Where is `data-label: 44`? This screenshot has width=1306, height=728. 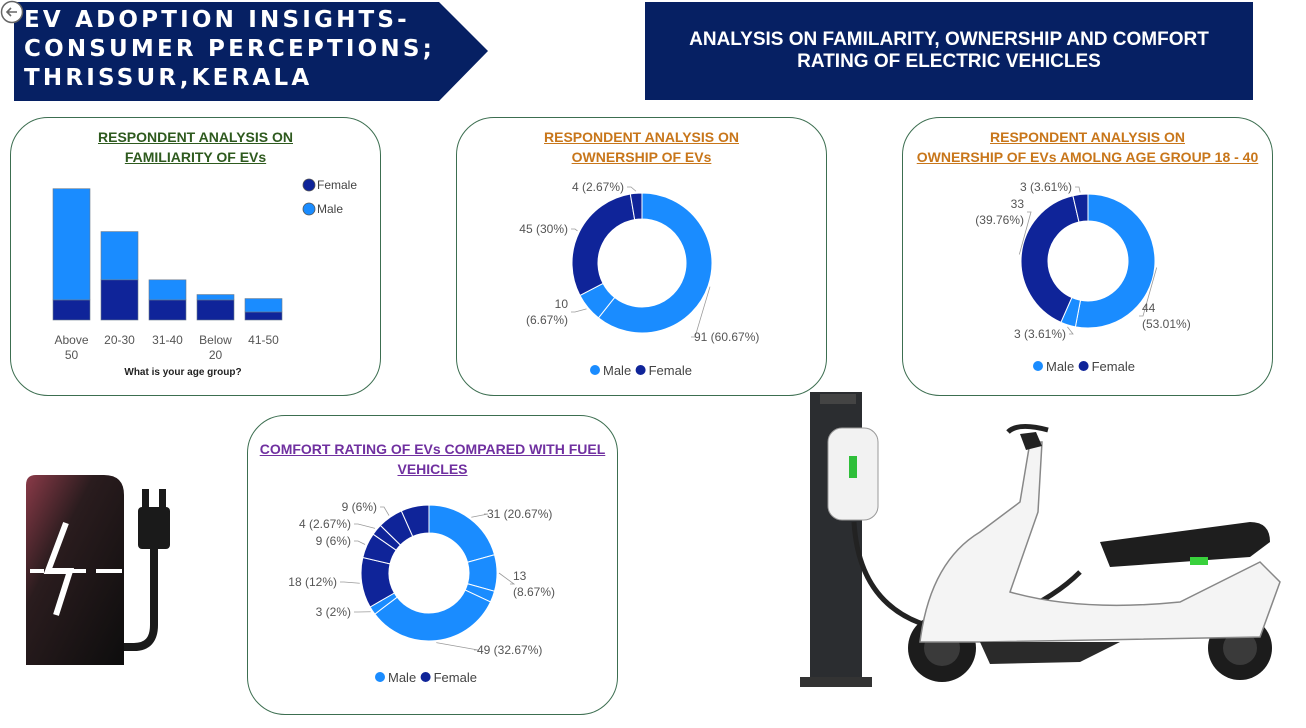 data-label: 44 is located at coordinates (1149, 308).